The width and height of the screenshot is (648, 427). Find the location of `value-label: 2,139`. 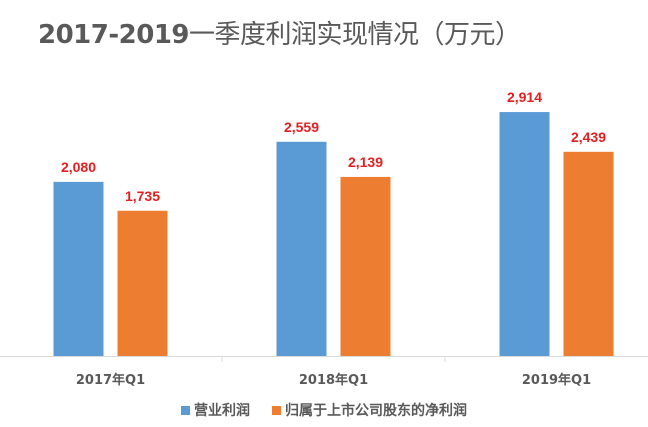

value-label: 2,139 is located at coordinates (365, 162).